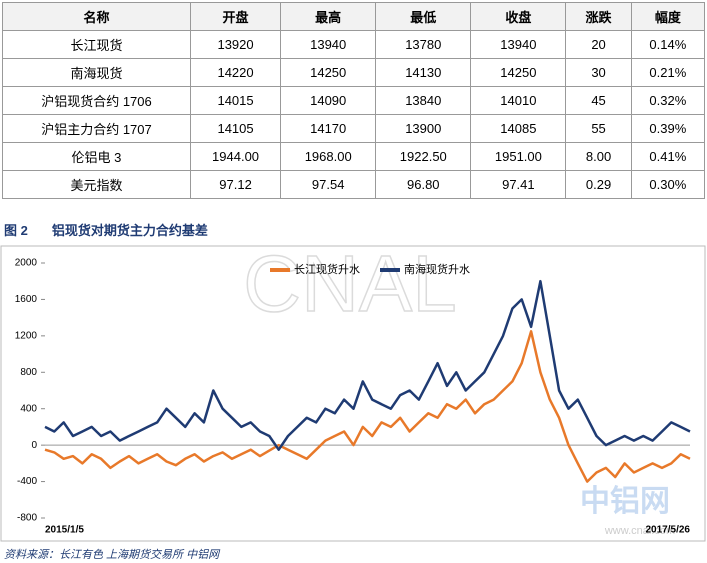 This screenshot has width=707, height=563. What do you see at coordinates (235, 184) in the screenshot?
I see `table-cell: 97.12` at bounding box center [235, 184].